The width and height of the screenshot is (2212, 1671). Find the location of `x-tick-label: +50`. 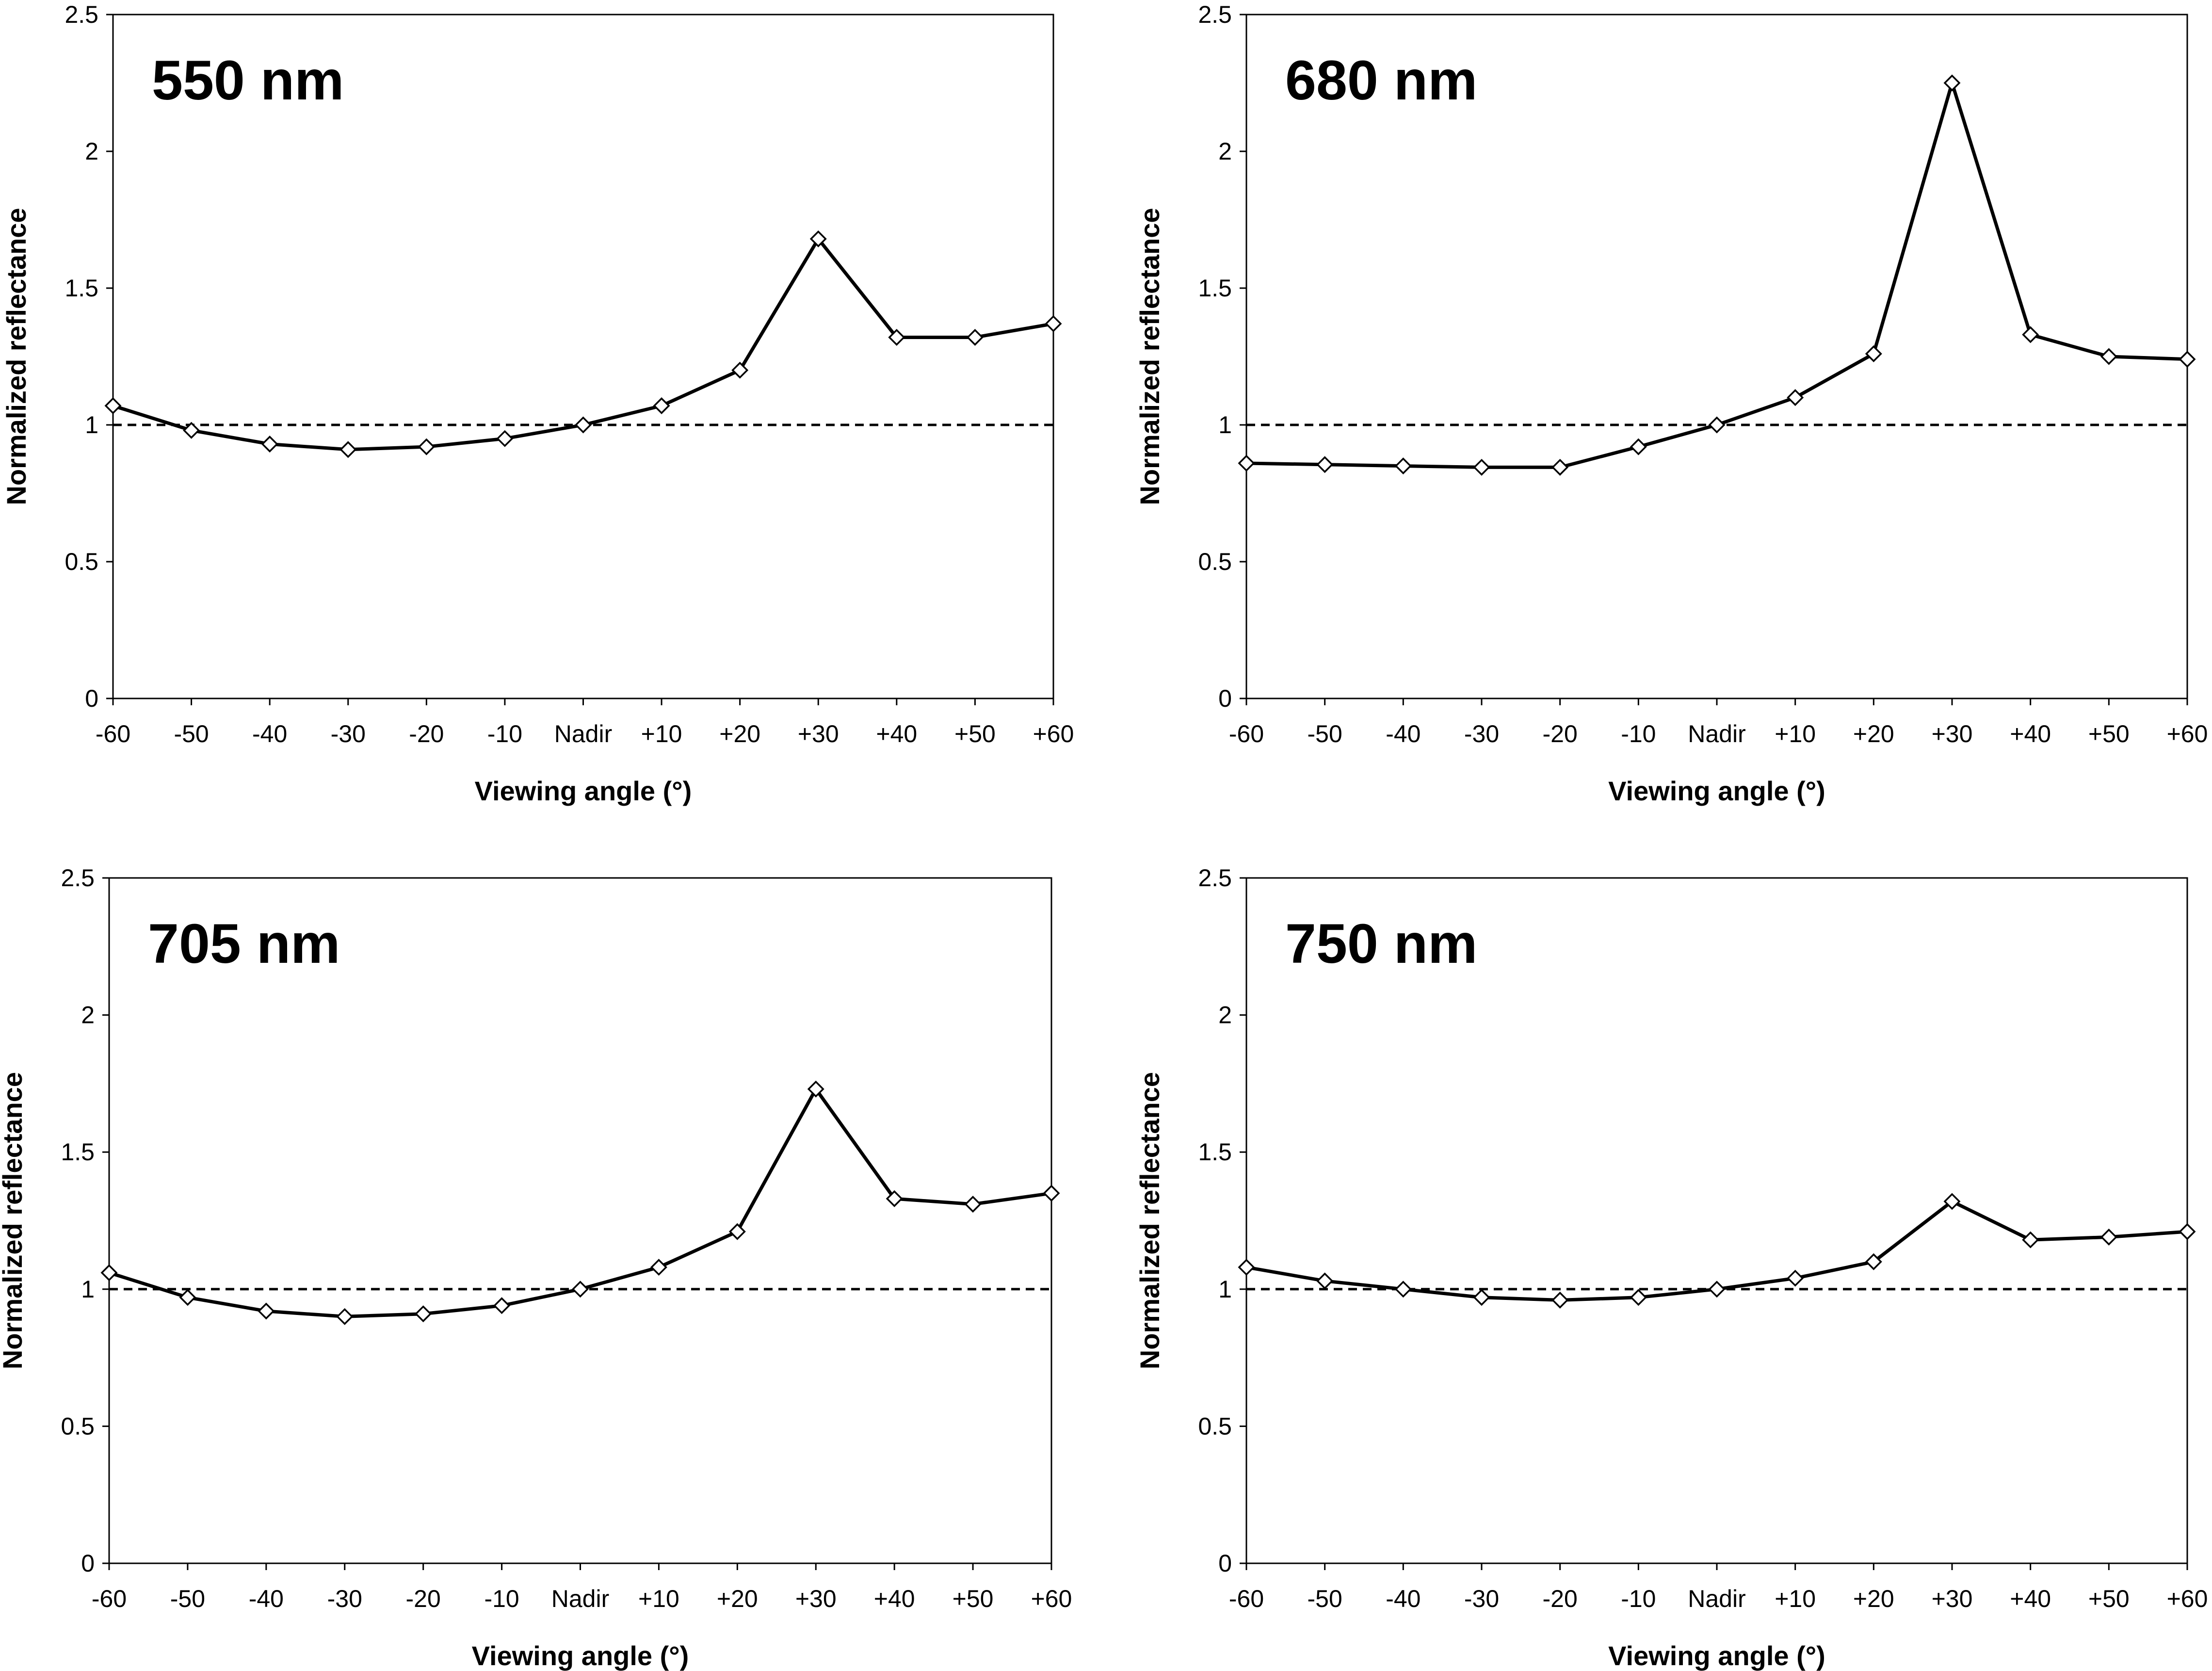

x-tick-label: +50 is located at coordinates (975, 733).